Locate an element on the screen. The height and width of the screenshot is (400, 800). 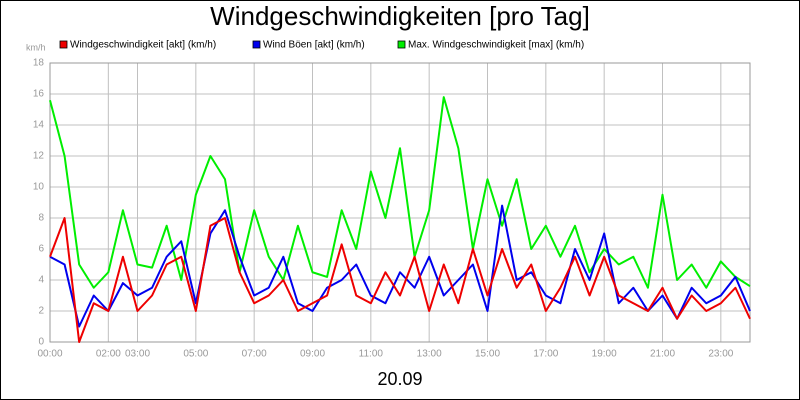
x-tick-label: 00:00 is located at coordinates (49, 354).